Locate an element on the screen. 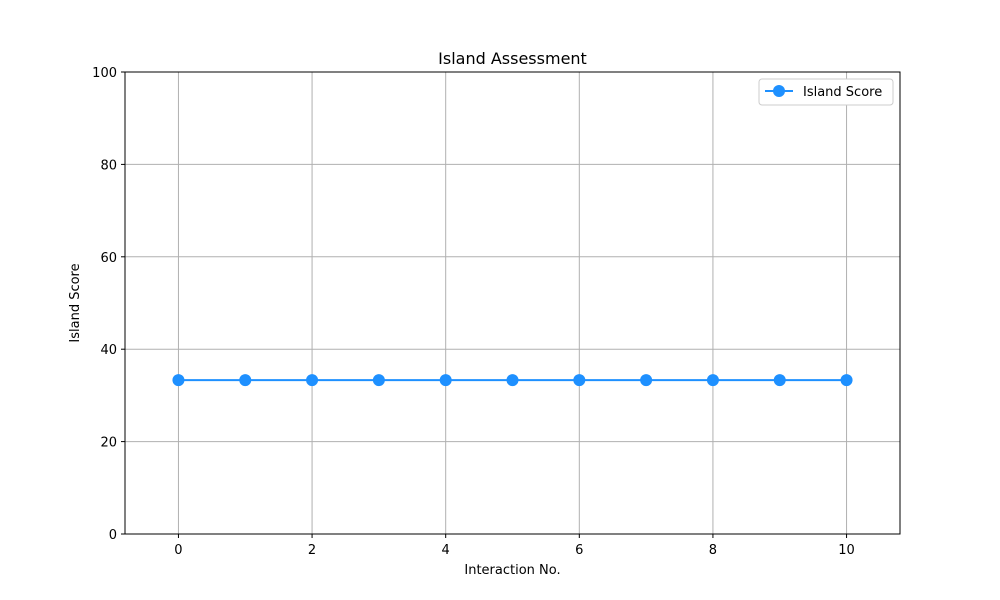 The image size is (1000, 600). x-tick-label: 2 is located at coordinates (312, 550).